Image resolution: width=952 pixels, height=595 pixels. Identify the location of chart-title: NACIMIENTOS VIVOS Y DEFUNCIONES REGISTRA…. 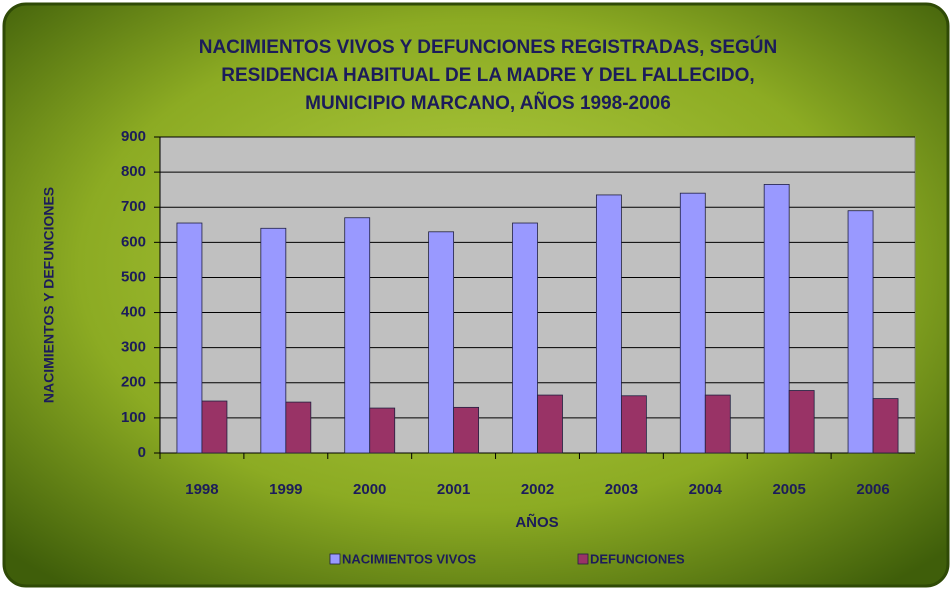
(488, 47).